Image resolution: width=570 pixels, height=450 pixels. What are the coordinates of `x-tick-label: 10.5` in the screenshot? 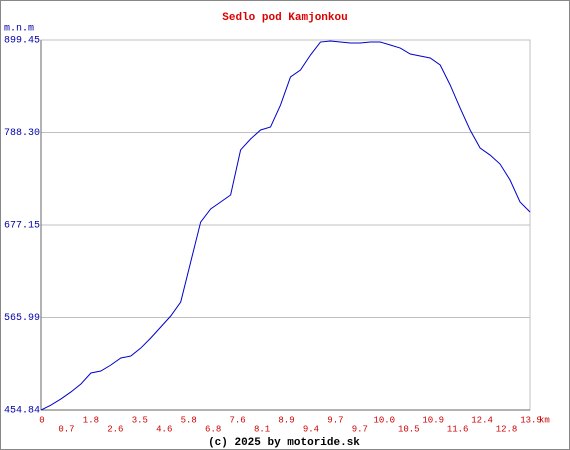 It's located at (409, 429).